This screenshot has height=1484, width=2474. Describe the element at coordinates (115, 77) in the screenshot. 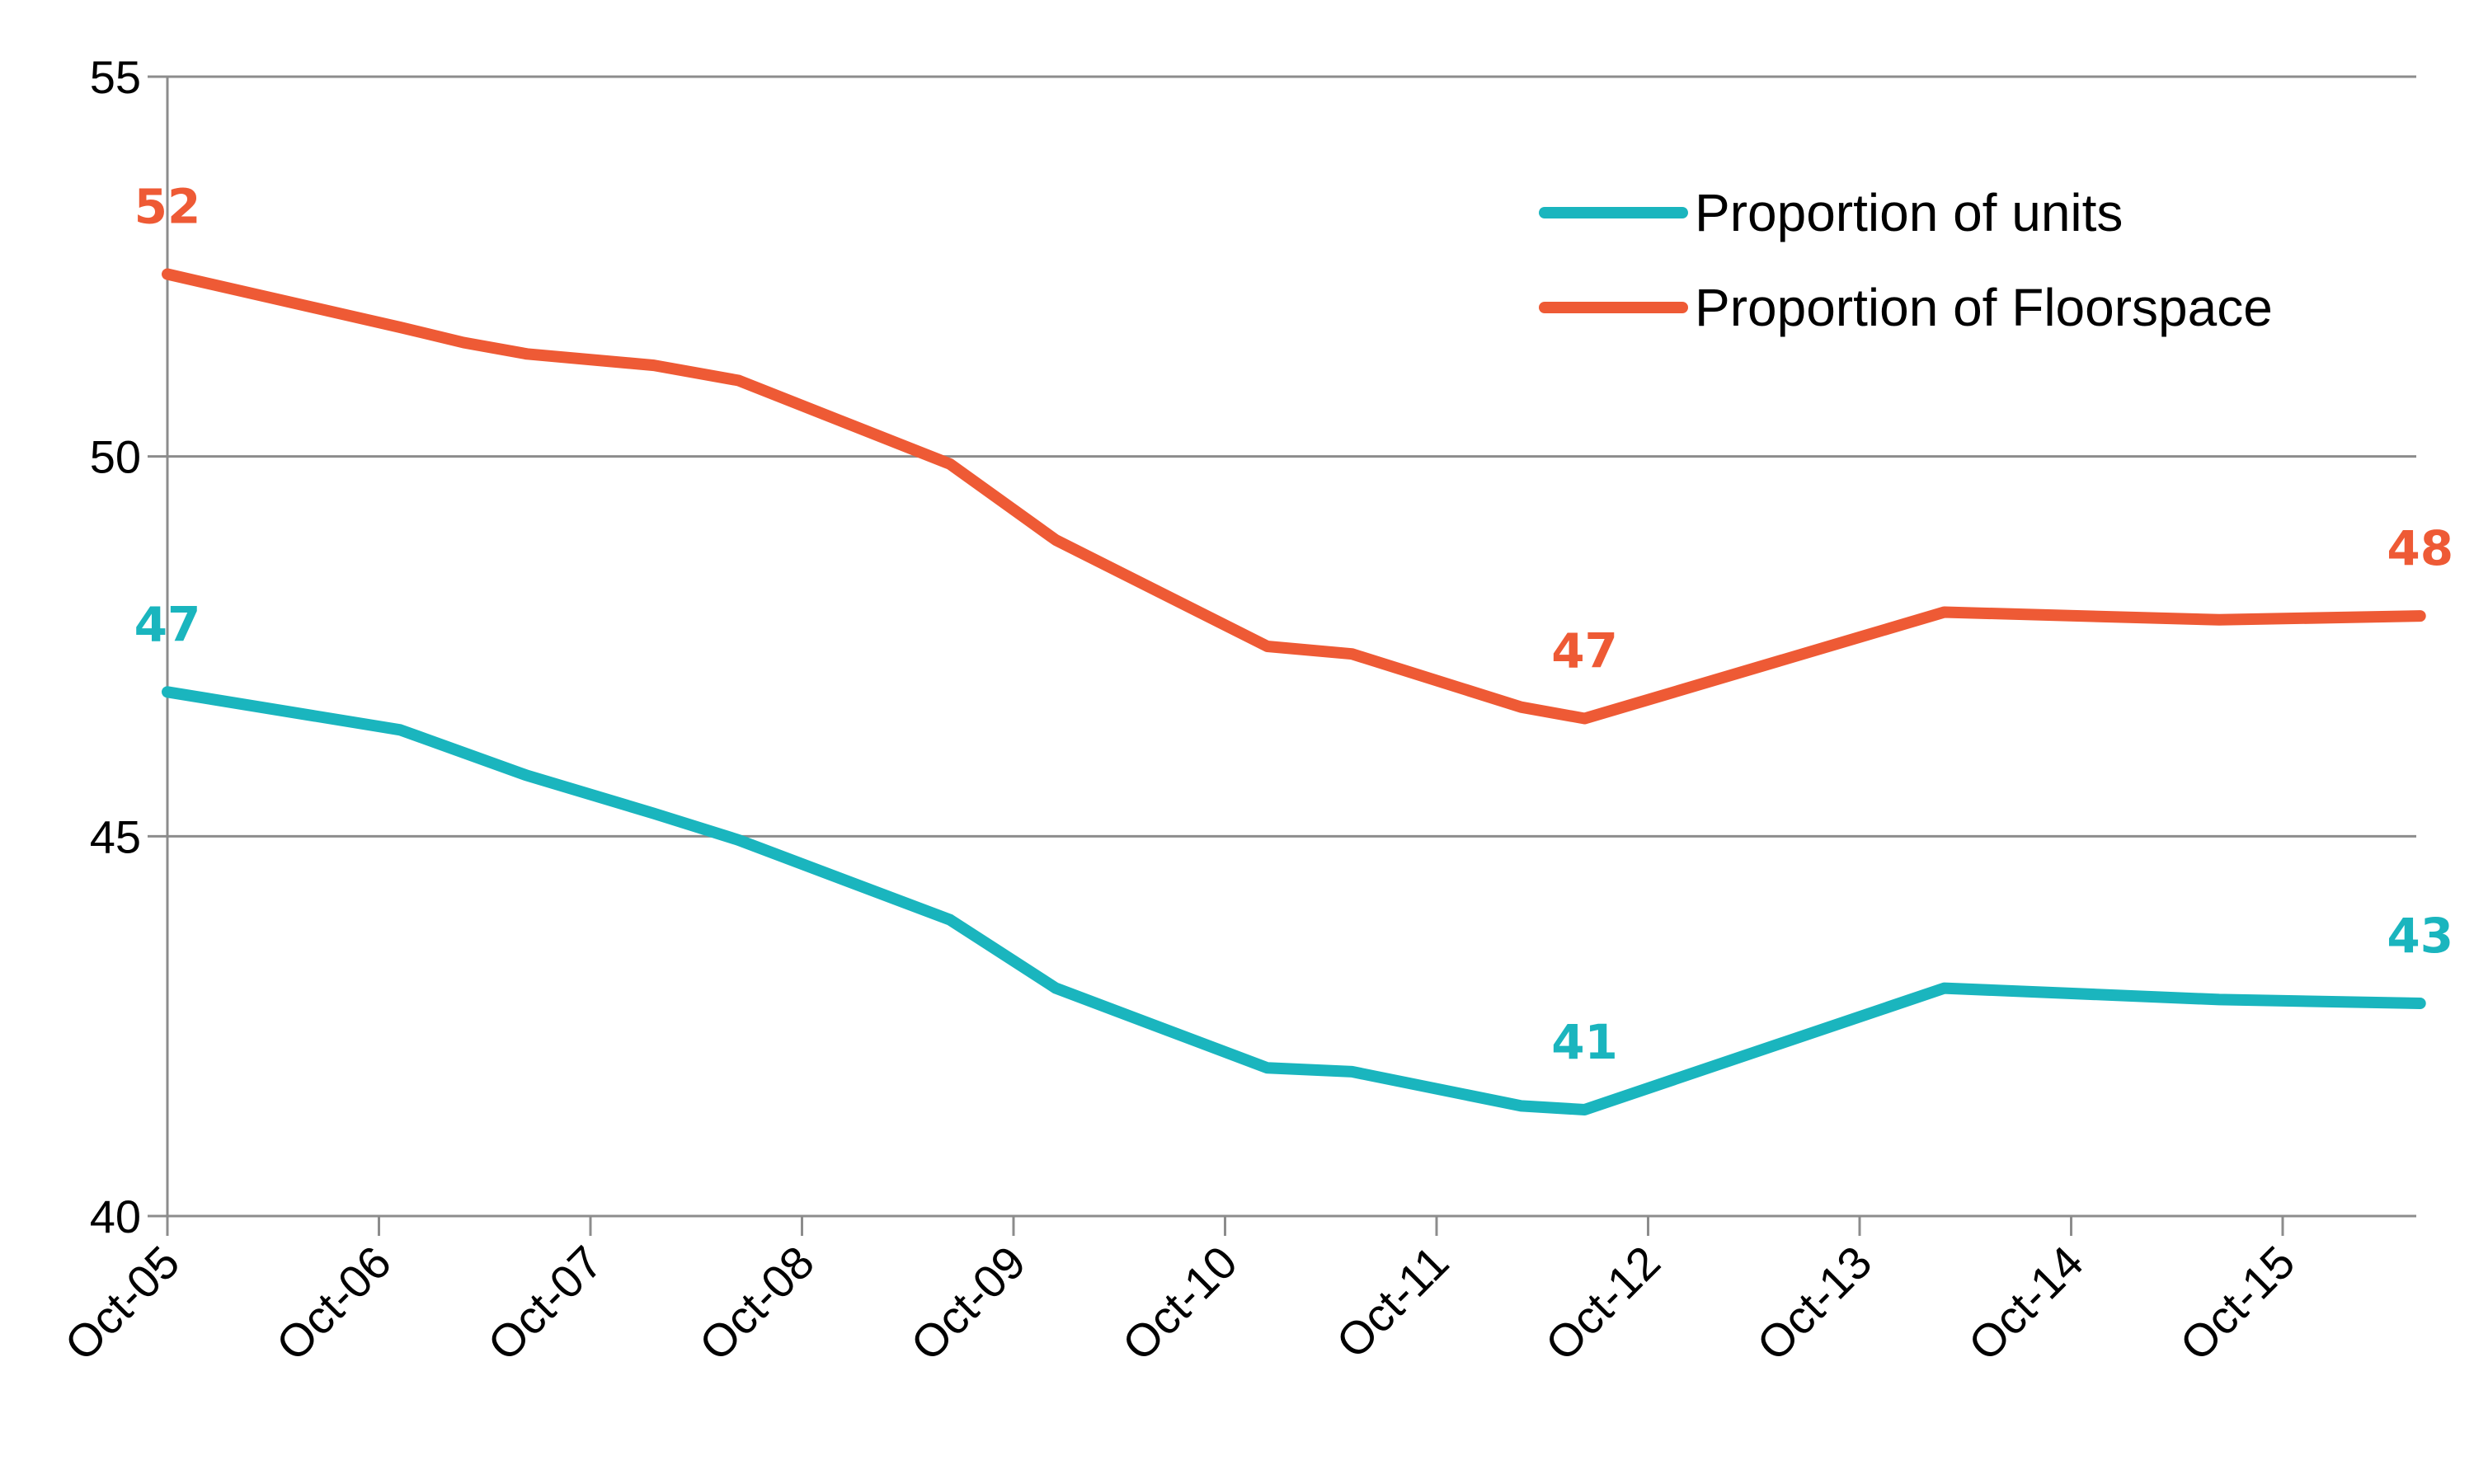

I see `y-tick-label: 55` at that location.